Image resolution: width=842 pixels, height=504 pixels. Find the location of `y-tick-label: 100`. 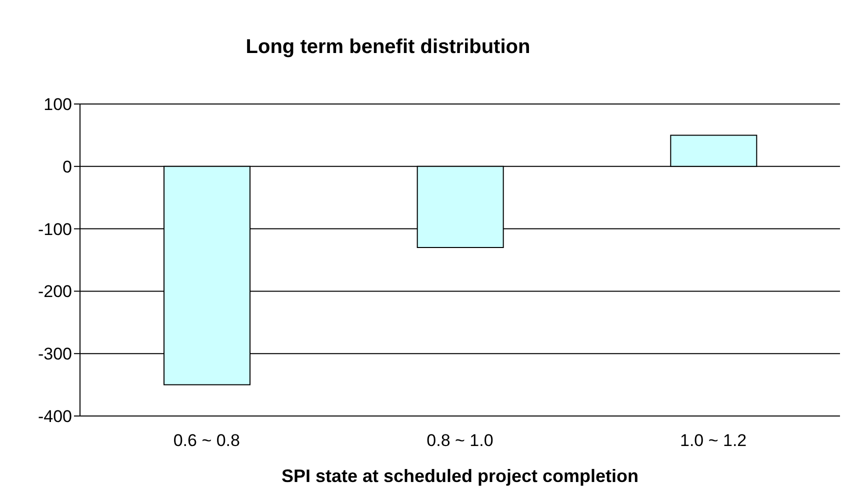

y-tick-label: 100 is located at coordinates (58, 104).